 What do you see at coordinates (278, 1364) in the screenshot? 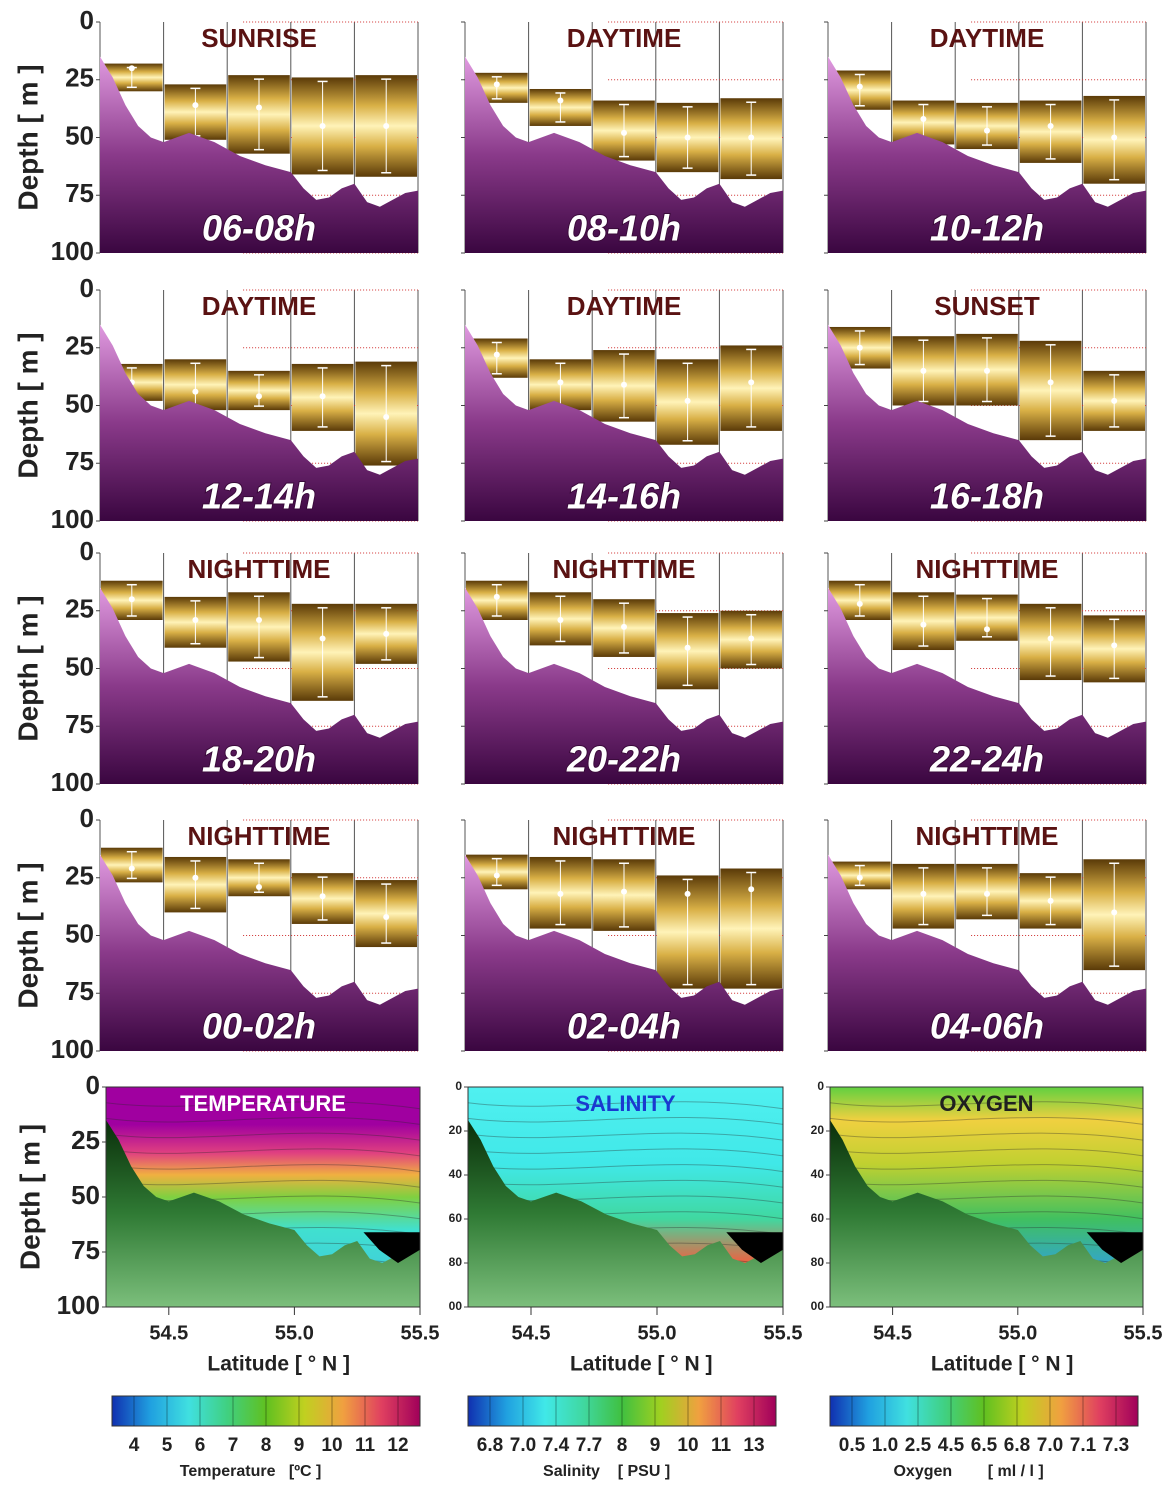
I see `x-axis-label: Latitude [ ° N ]` at bounding box center [278, 1364].